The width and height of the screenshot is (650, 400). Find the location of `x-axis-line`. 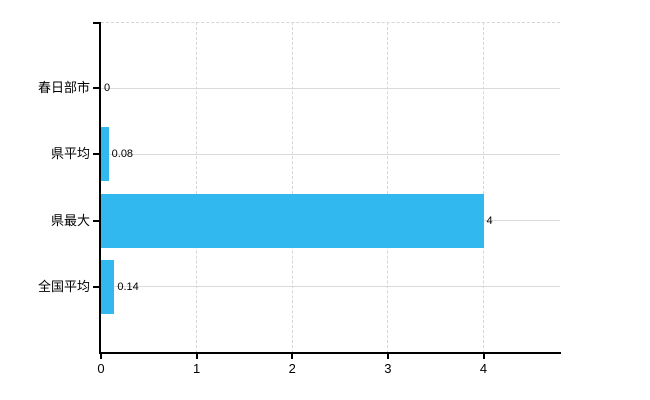

x-axis-line is located at coordinates (330, 353).